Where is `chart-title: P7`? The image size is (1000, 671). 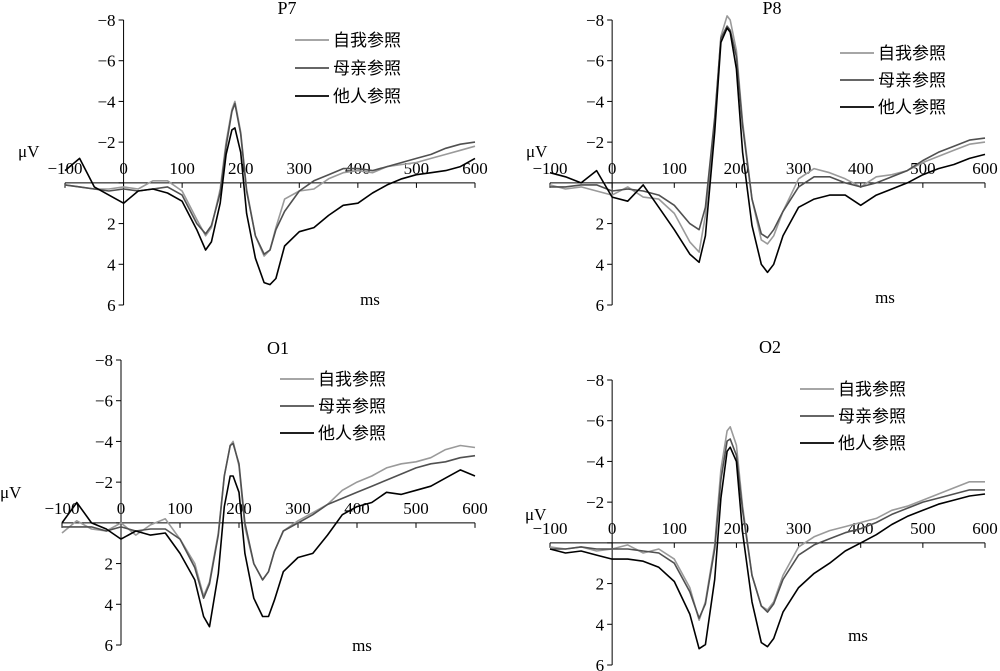
chart-title: P7 is located at coordinates (286, 9).